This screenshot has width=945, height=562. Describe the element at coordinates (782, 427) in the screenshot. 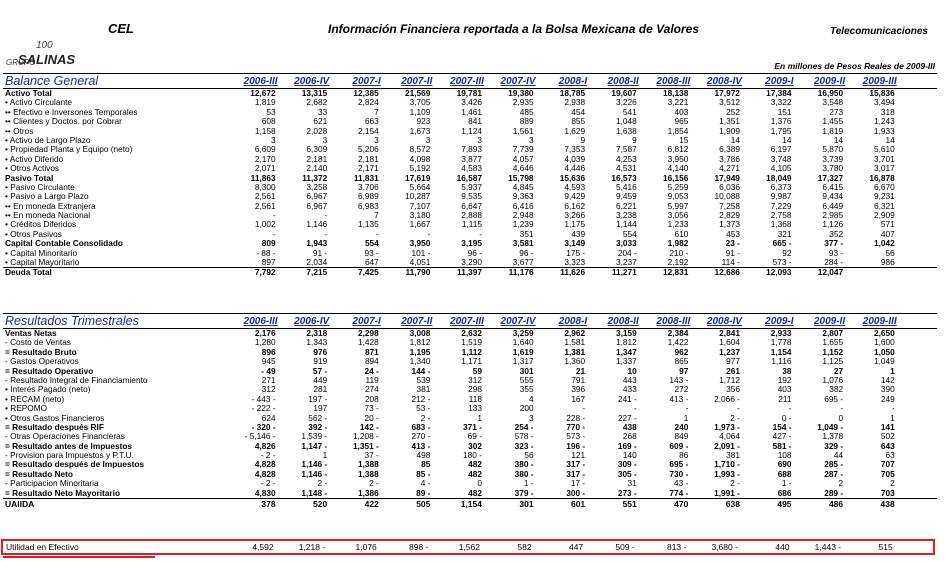

I see `cell-value: 154 -` at that location.